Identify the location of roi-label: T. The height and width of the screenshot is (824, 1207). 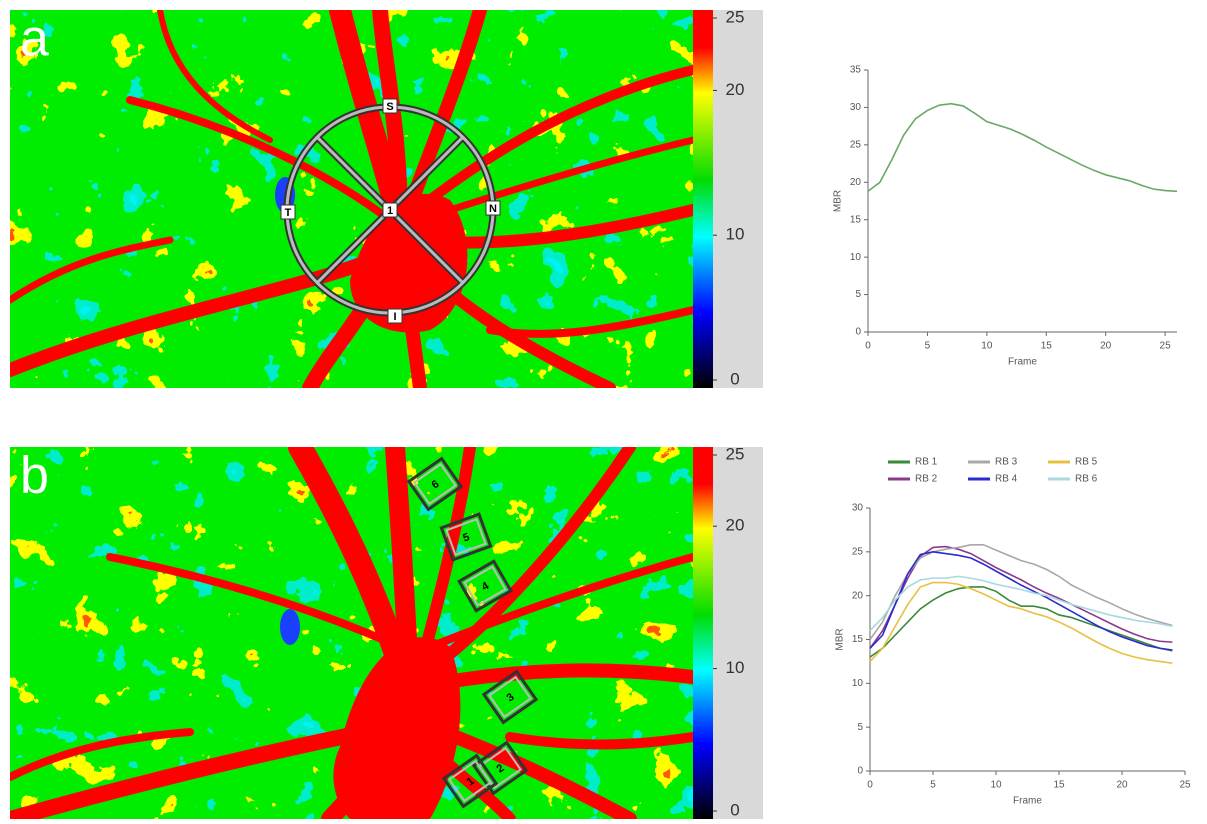
(288, 213).